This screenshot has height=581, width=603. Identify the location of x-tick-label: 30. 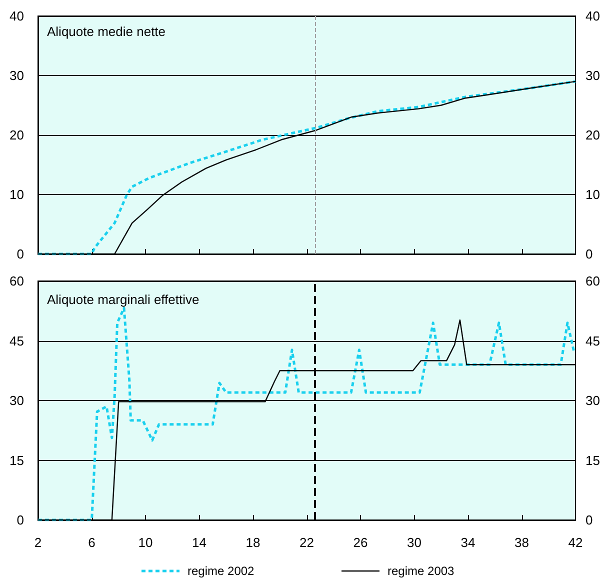
(414, 542).